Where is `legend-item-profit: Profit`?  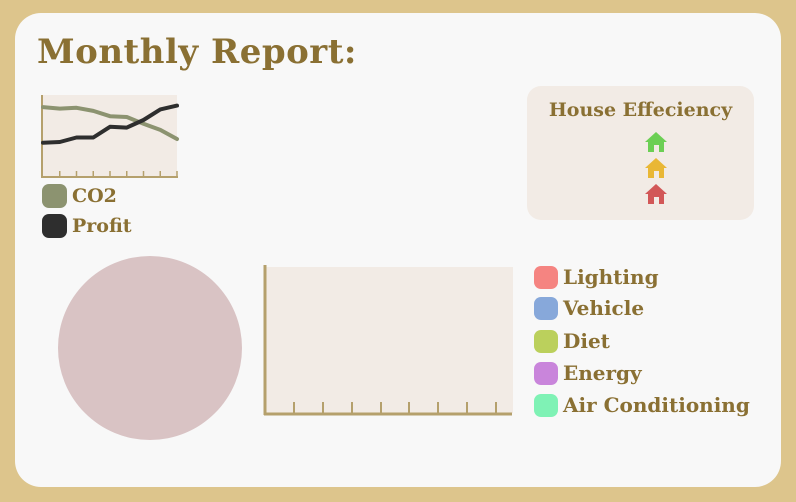 legend-item-profit: Profit is located at coordinates (87, 226).